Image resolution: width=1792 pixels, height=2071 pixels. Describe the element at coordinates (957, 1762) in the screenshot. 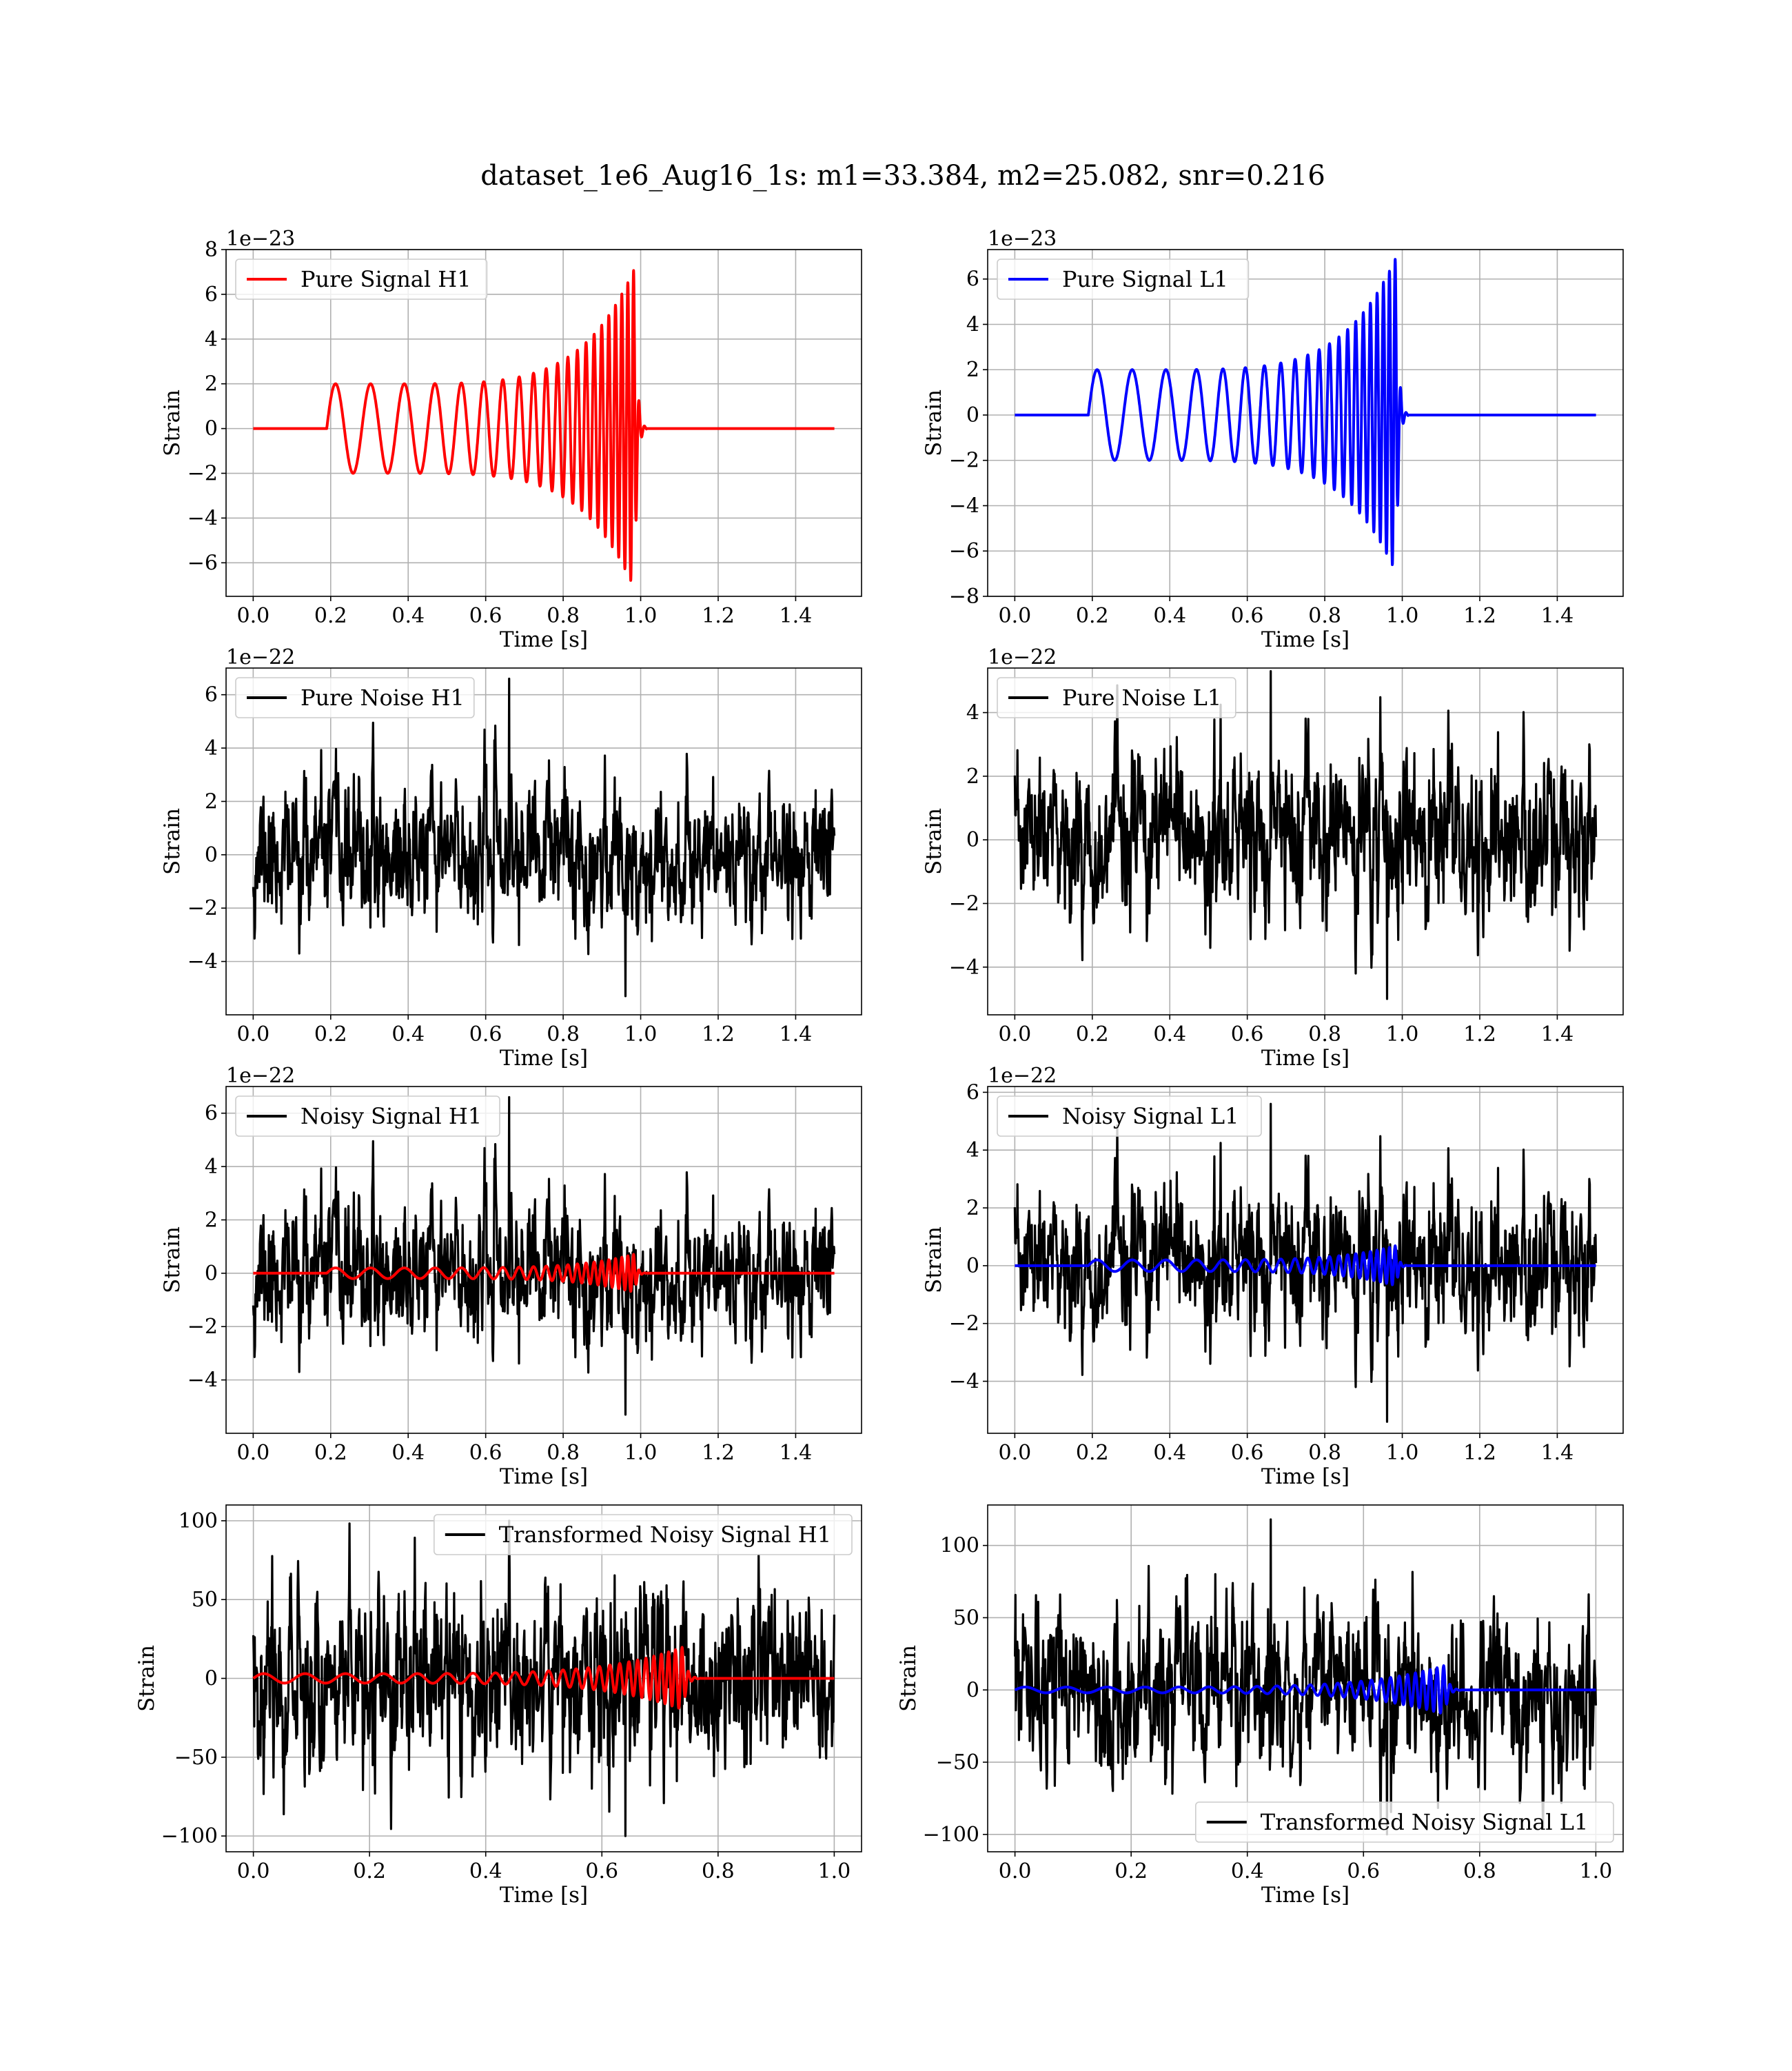

I see `y-tick-label: −50` at that location.